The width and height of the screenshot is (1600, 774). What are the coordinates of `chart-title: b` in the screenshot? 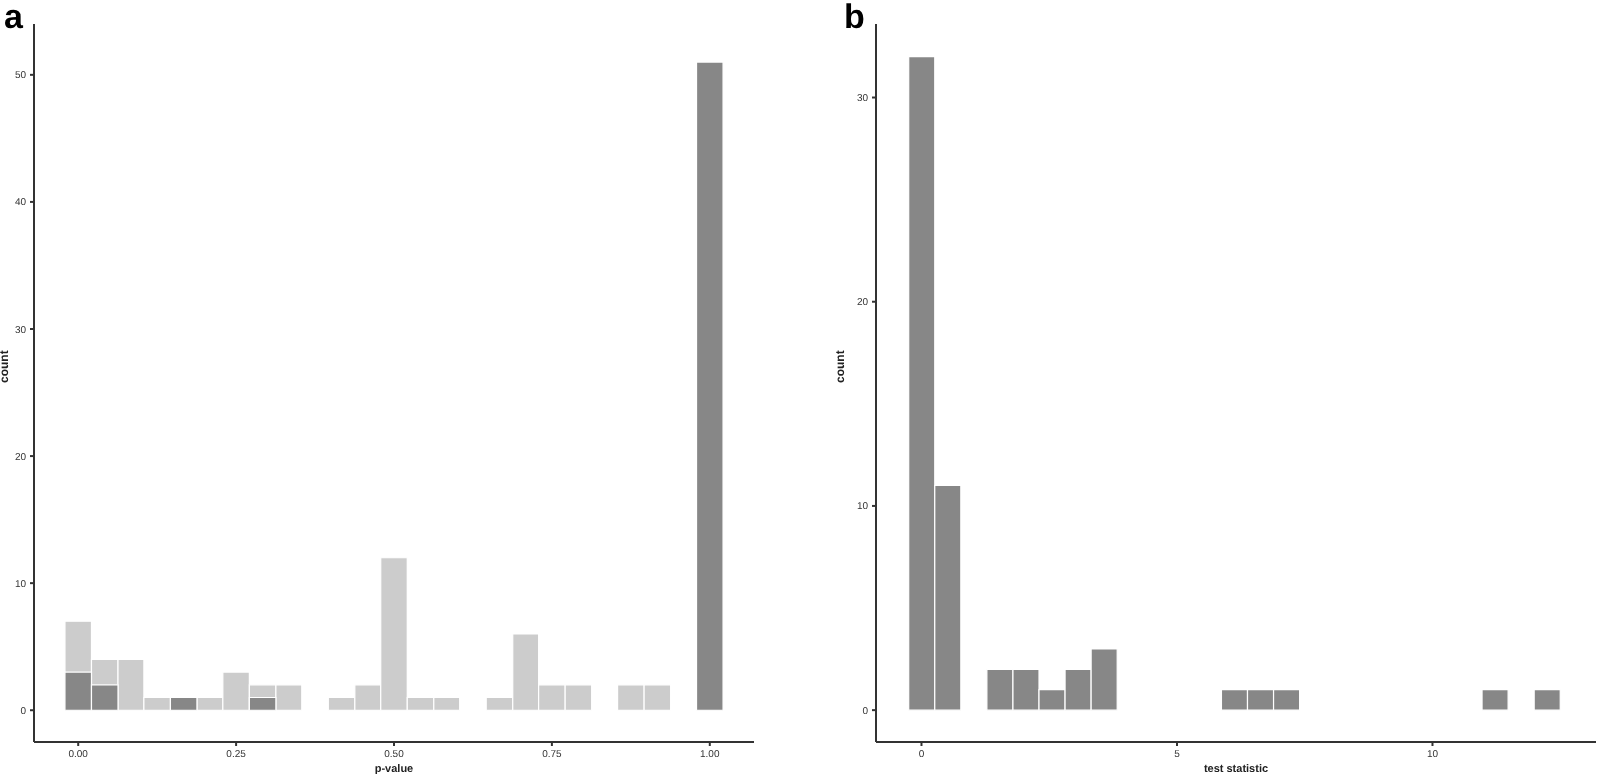 It's located at (854, 18).